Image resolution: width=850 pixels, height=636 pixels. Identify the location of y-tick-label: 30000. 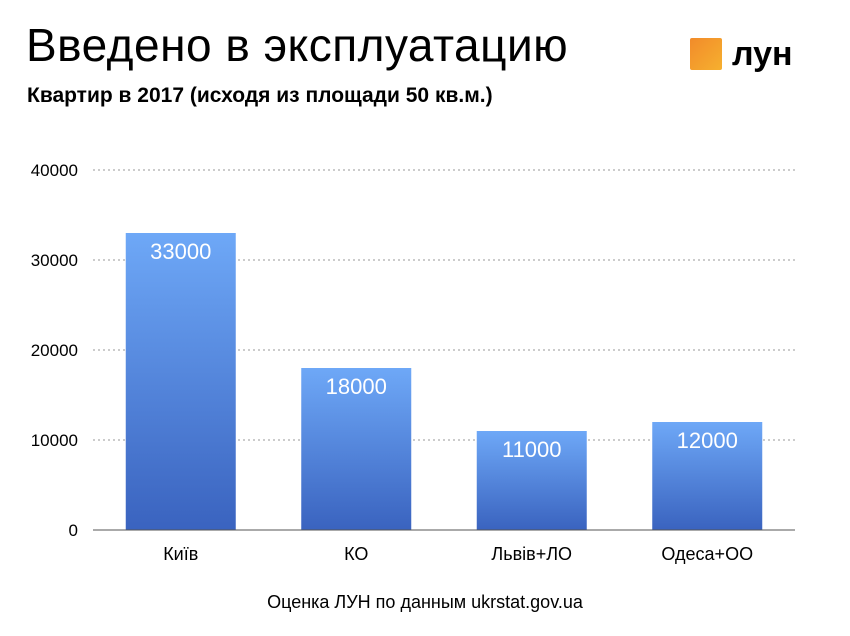
(54, 260).